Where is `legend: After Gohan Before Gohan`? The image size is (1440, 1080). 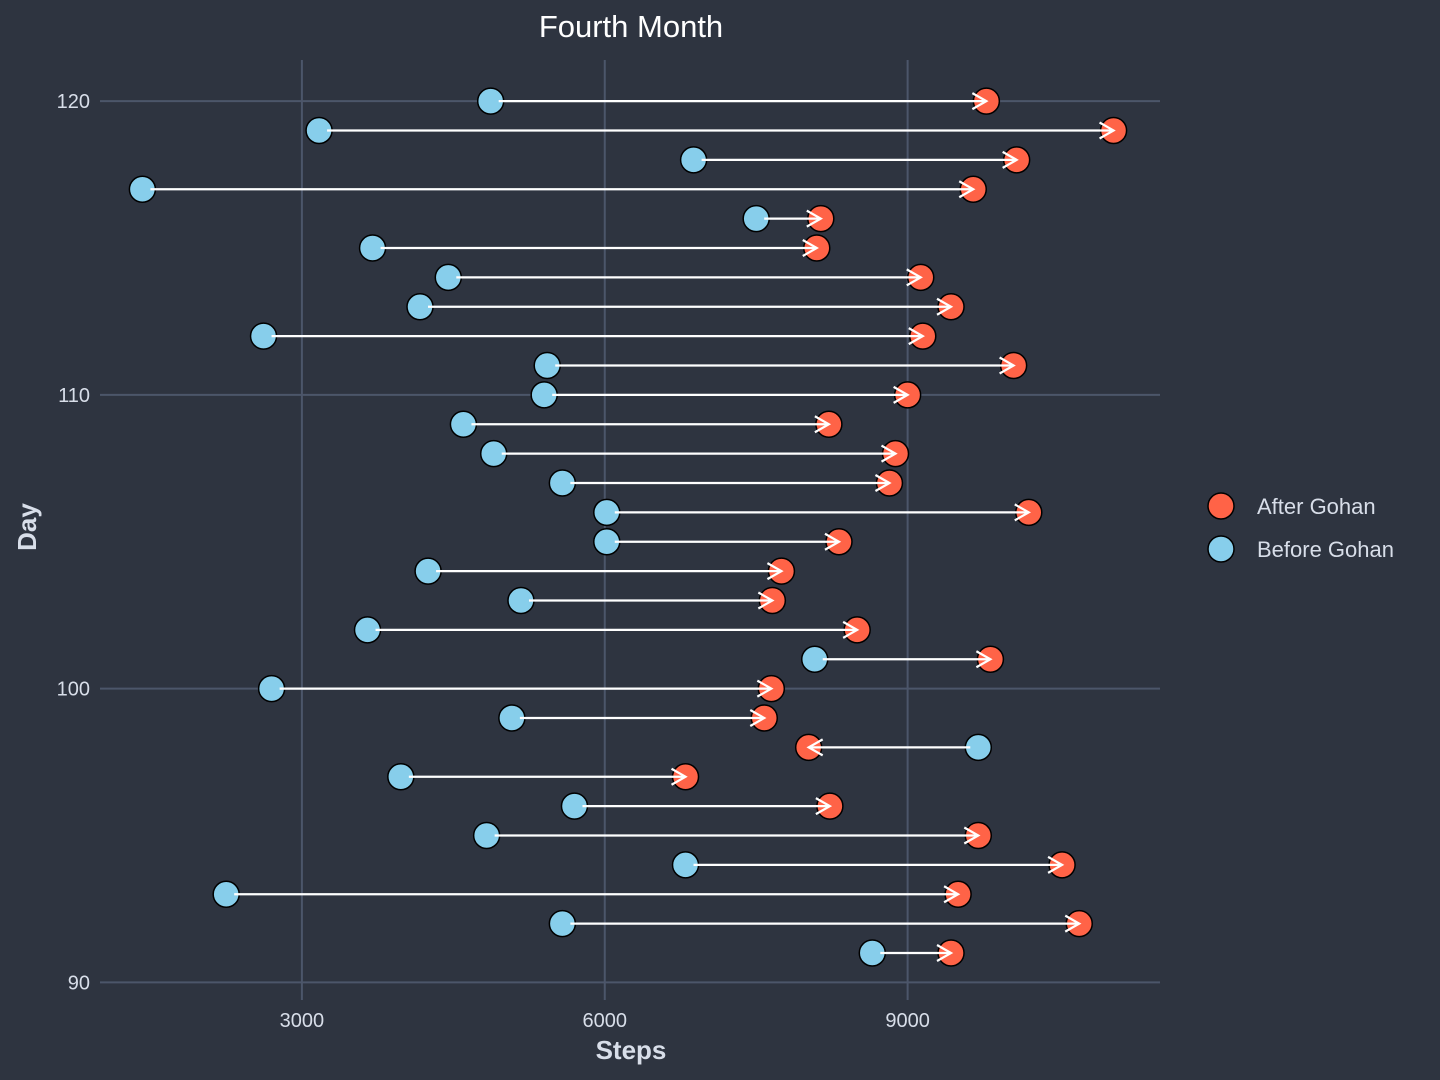
legend: After Gohan Before Gohan is located at coordinates (1300, 527).